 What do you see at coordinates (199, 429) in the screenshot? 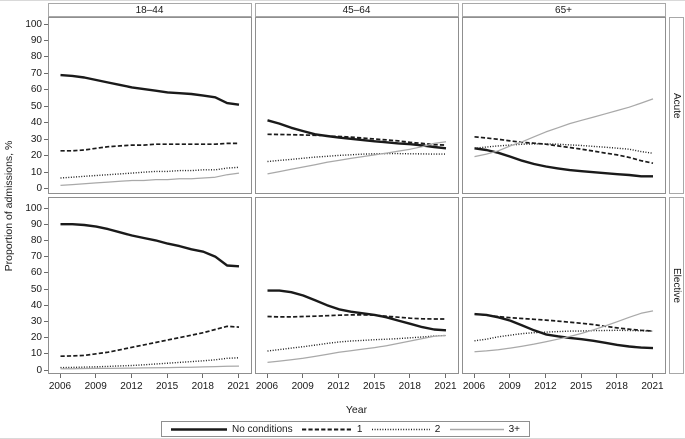
I see `legend-sample-no-conditions` at bounding box center [199, 429].